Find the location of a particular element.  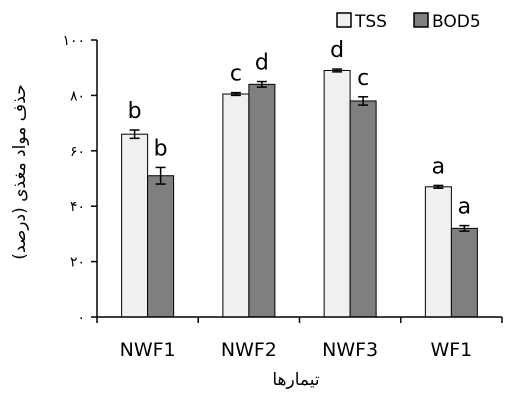

x-category-label: WF1 is located at coordinates (451, 350).